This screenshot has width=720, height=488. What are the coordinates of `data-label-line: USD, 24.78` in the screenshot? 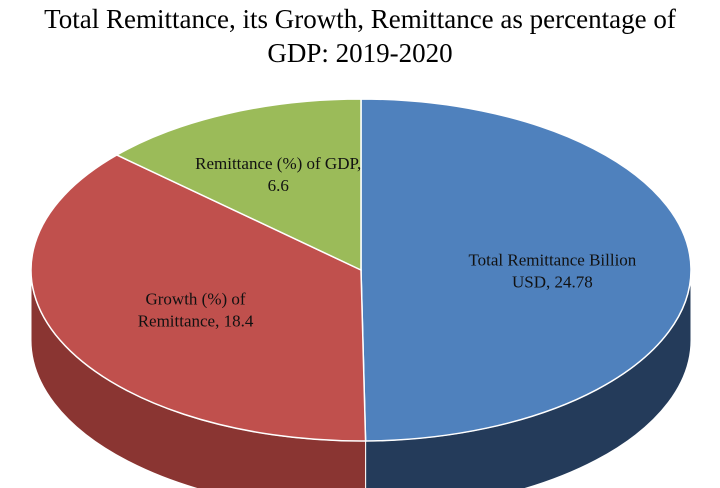 It's located at (552, 281).